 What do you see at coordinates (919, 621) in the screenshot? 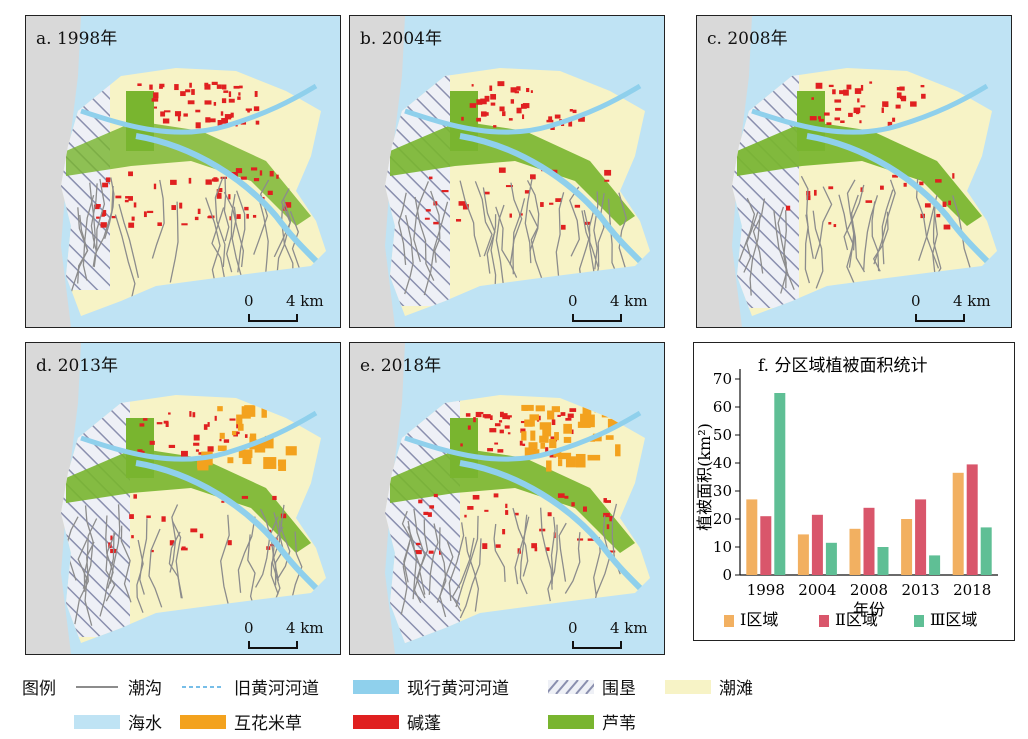
I see `legend-swatch-Ⅲ区域` at bounding box center [919, 621].